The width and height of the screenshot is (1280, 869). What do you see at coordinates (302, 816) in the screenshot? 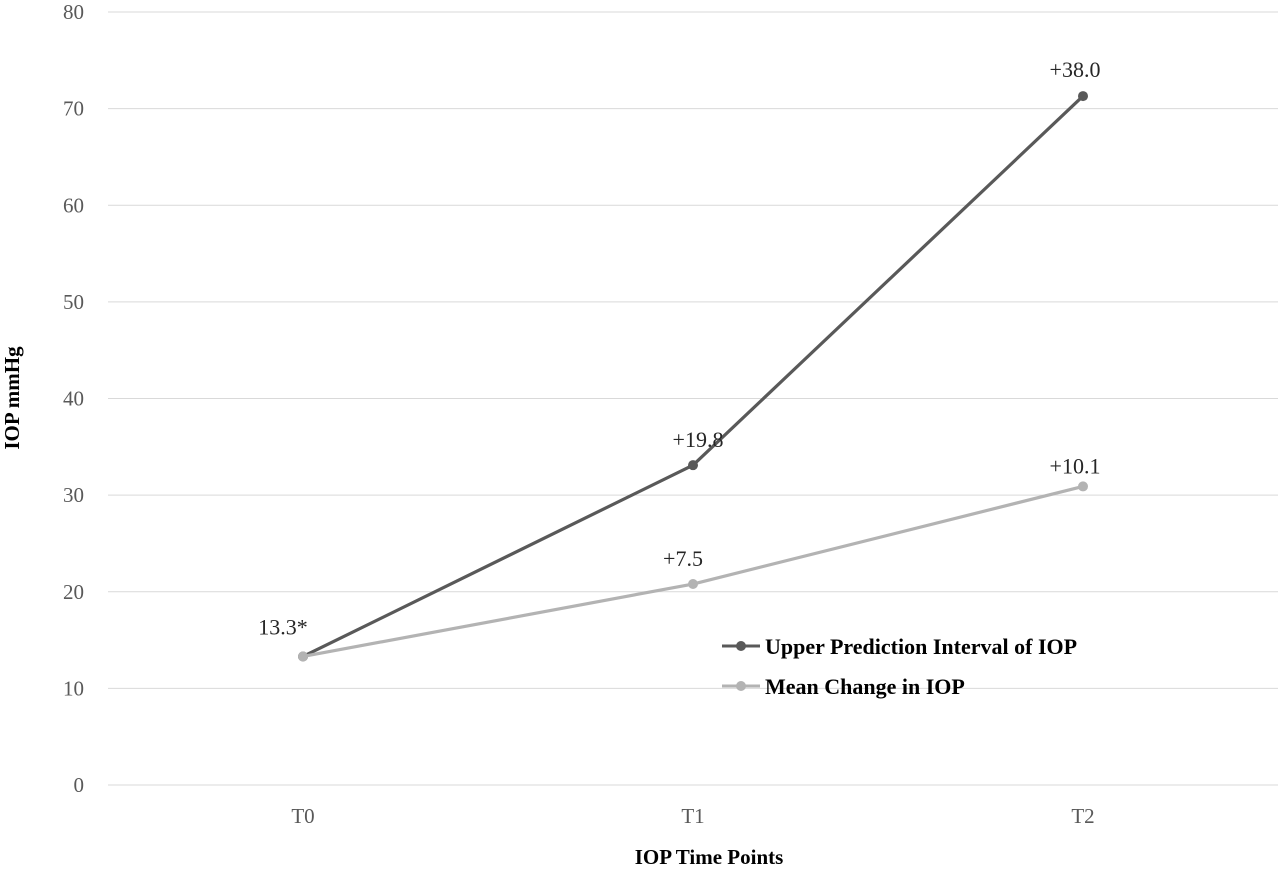
I see `x-tick-label-T0: T0` at bounding box center [302, 816].